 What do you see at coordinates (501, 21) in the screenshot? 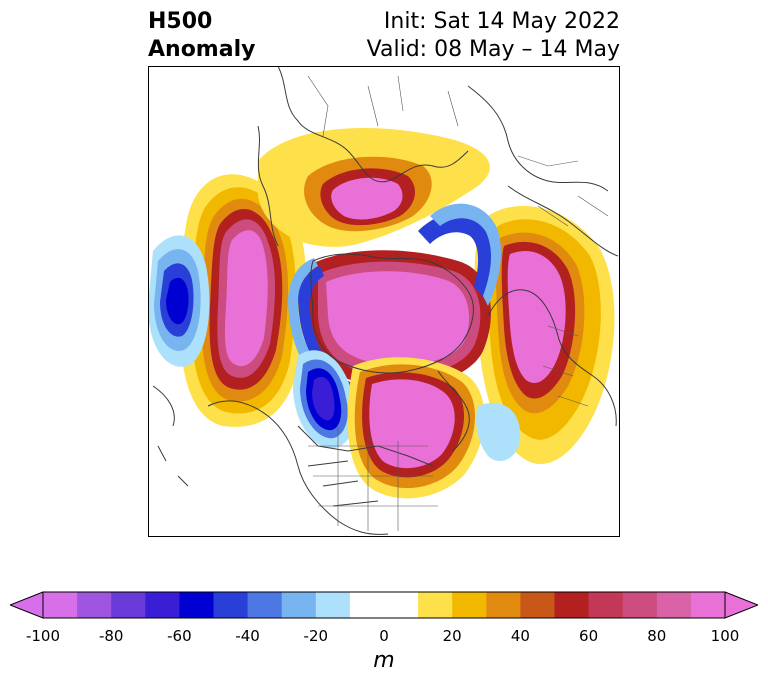
I see `init-time: Init: Sat 14 May 2022` at bounding box center [501, 21].